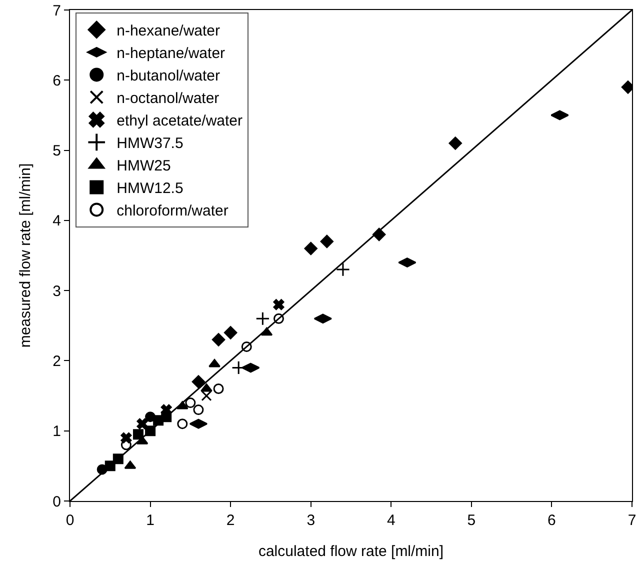  What do you see at coordinates (172, 211) in the screenshot?
I see `legend-label: chloroform/water` at bounding box center [172, 211].